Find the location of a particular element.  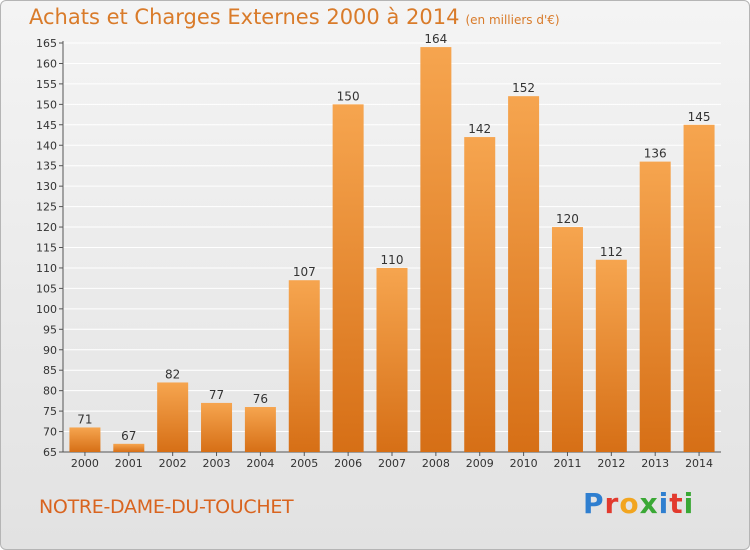

x-tick-label: 2013 is located at coordinates (655, 463).